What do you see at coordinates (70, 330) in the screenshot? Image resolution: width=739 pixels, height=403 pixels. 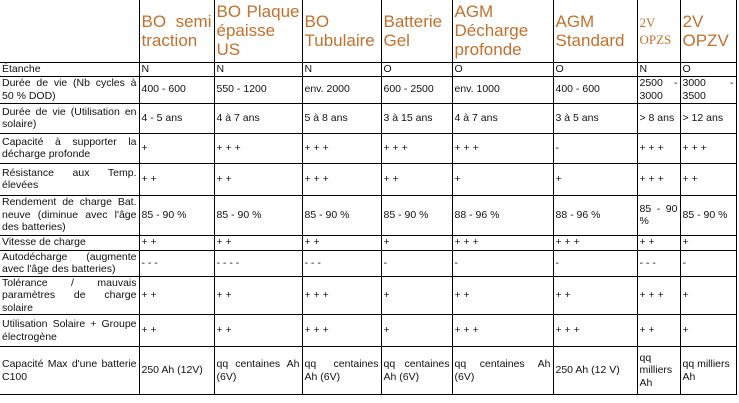 I see `row-label-solaire-groupe: Utilisation Solaire + Groupe électrogène` at bounding box center [70, 330].